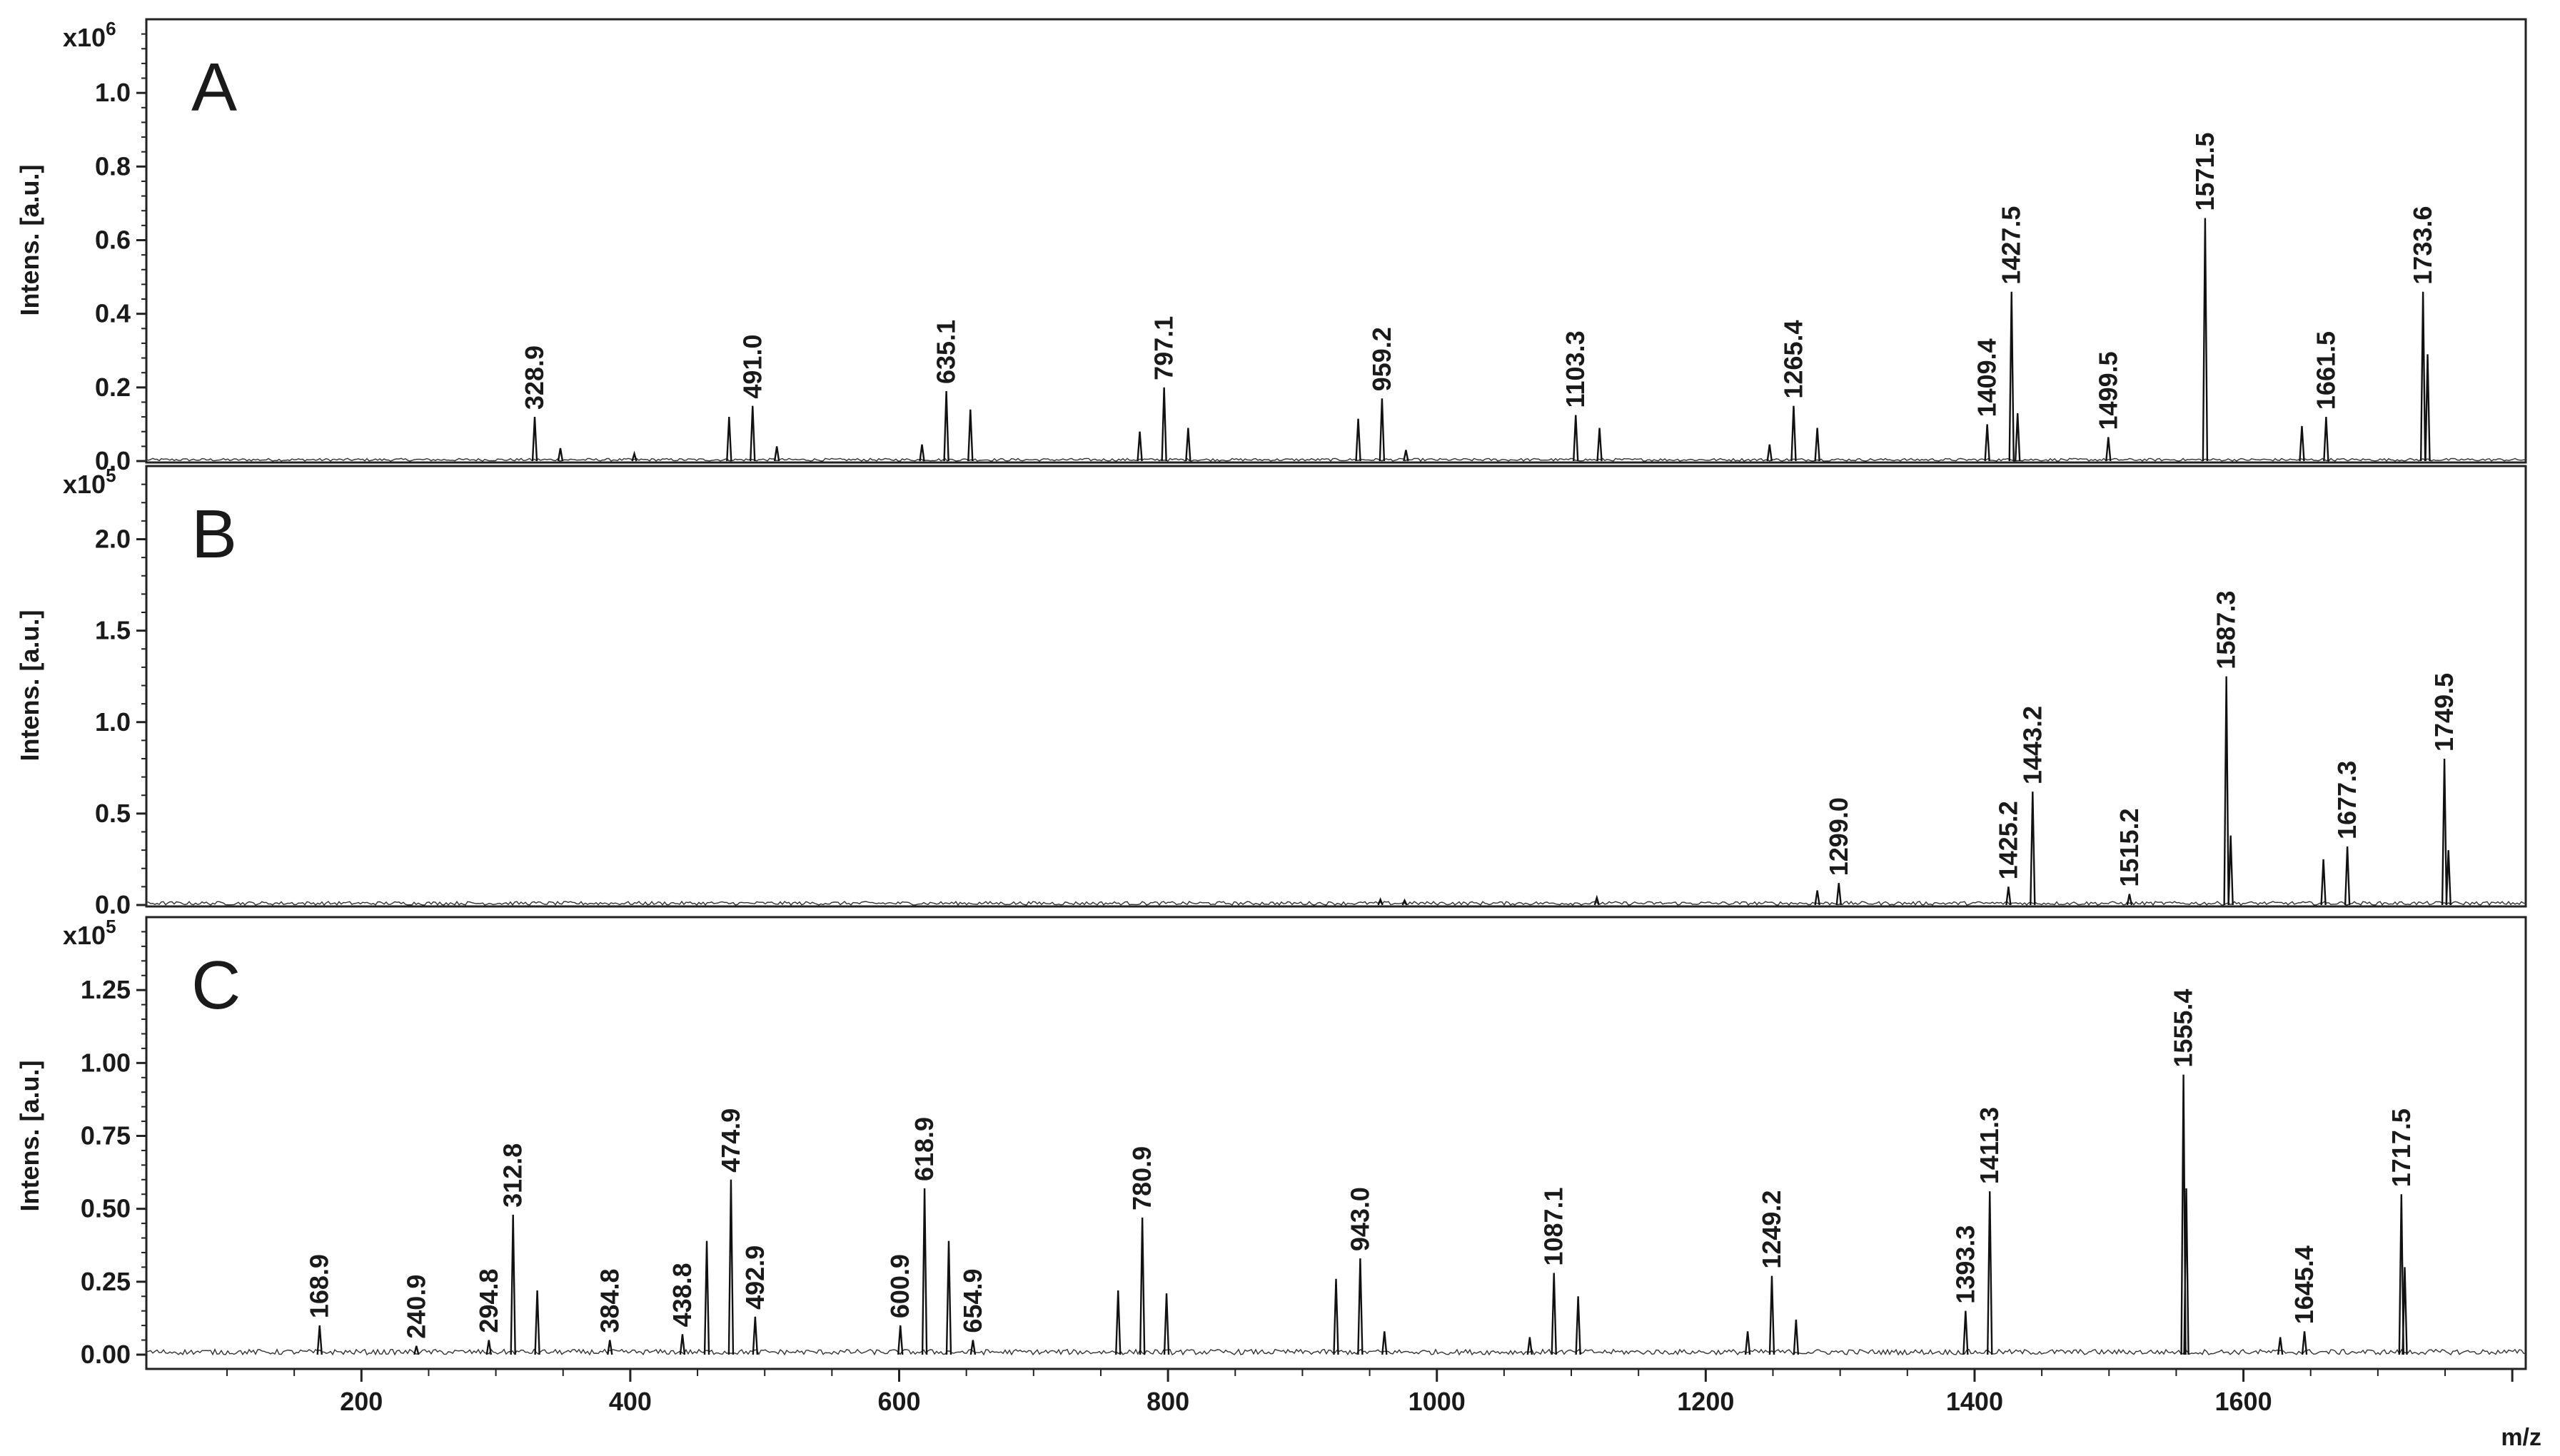  I want to click on panel-letter: C, so click(216, 985).